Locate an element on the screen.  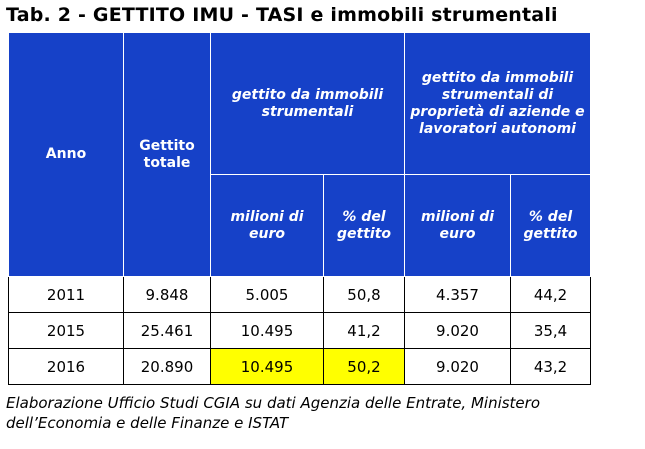
cell-perc-2: 43,2 is located at coordinates (551, 366).